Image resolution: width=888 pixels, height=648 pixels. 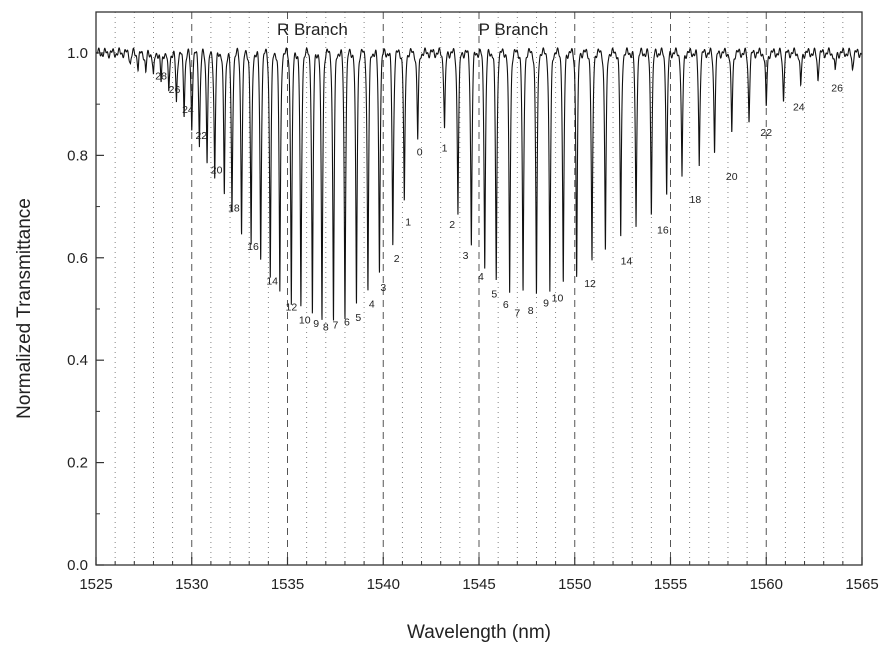 I want to click on y-tick-label: 0.2, so click(x=77, y=463).